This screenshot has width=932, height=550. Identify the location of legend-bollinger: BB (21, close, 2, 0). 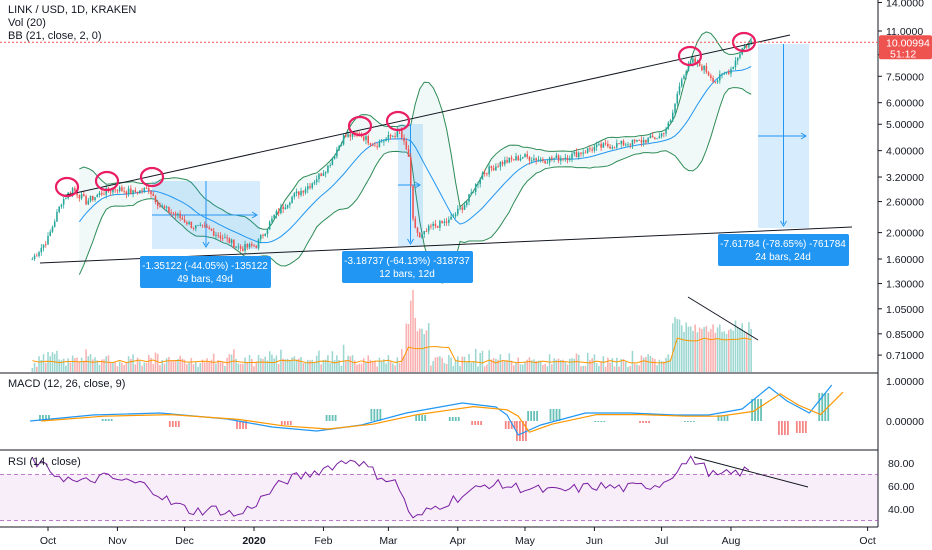
(55, 36).